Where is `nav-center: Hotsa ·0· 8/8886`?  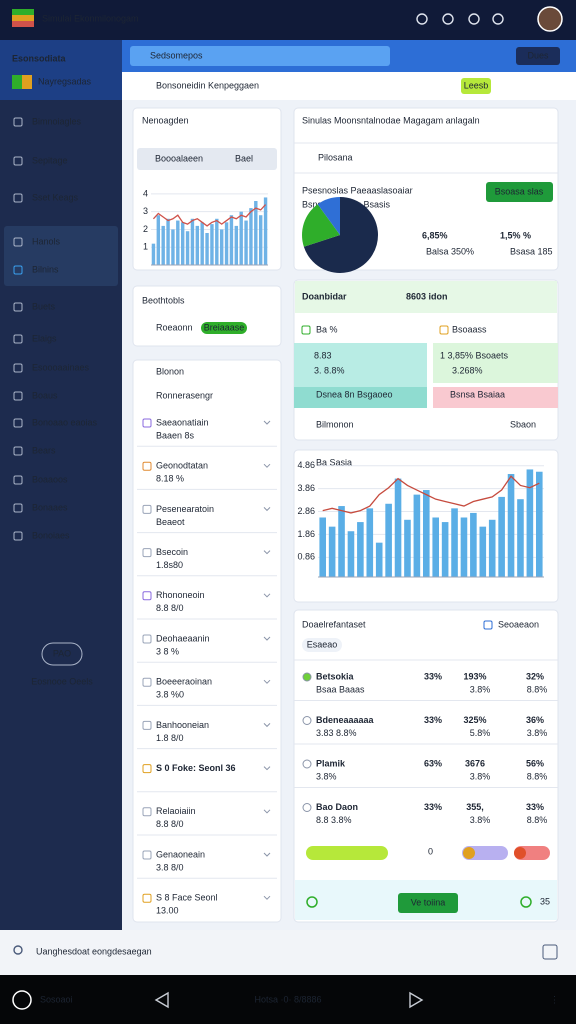
nav-center: Hotsa ·0· 8/8886 is located at coordinates (287, 999).